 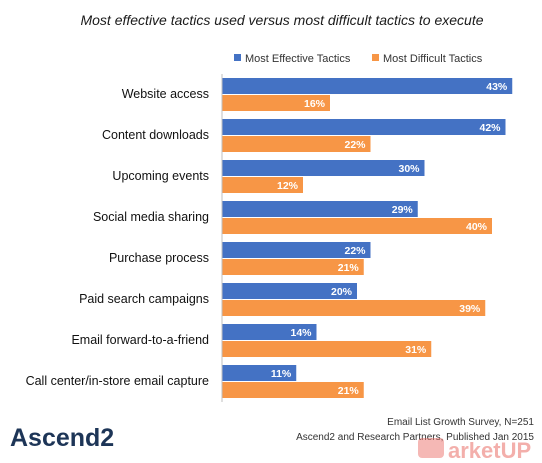 I want to click on category-label: Purchase process, so click(x=159, y=258).